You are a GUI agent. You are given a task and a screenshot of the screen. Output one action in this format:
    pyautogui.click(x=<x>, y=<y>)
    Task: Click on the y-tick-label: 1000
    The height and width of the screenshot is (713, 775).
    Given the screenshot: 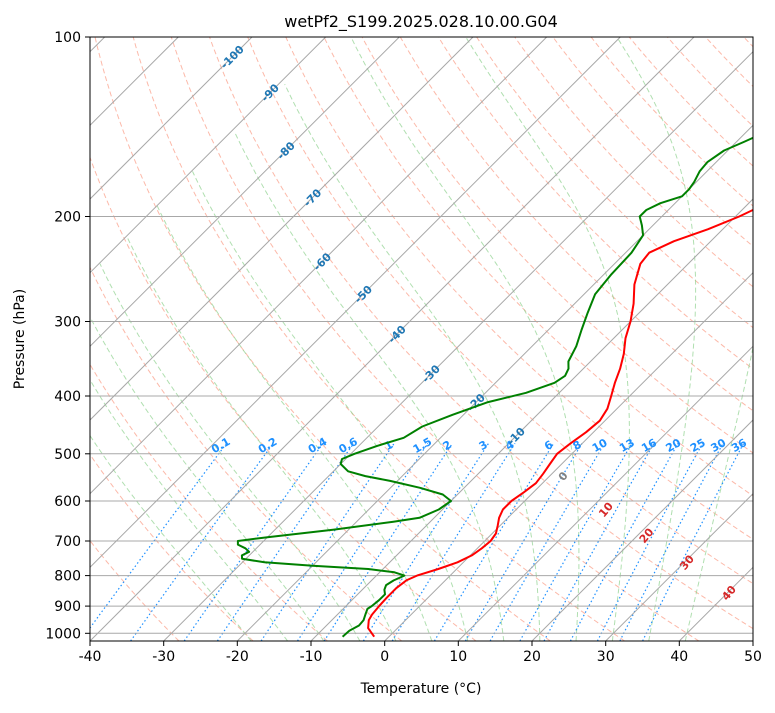 What is the action you would take?
    pyautogui.click(x=63, y=634)
    